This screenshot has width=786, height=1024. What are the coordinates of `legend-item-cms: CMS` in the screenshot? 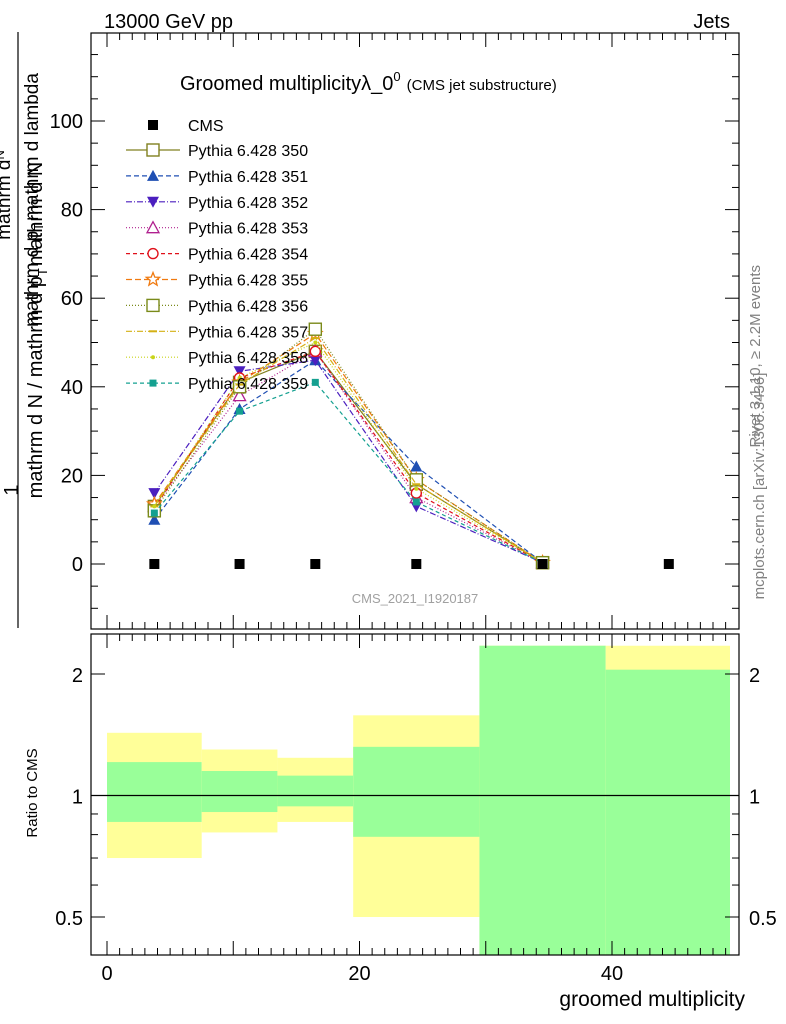 It's located at (186, 126).